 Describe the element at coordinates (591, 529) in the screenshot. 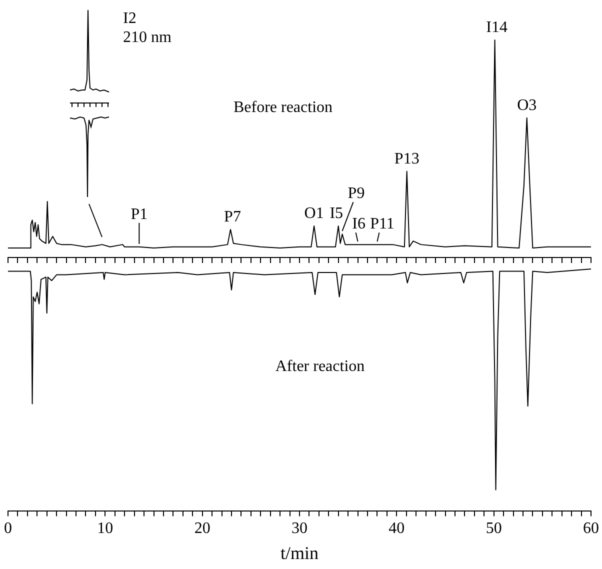

I see `x-tick-label: 60` at that location.